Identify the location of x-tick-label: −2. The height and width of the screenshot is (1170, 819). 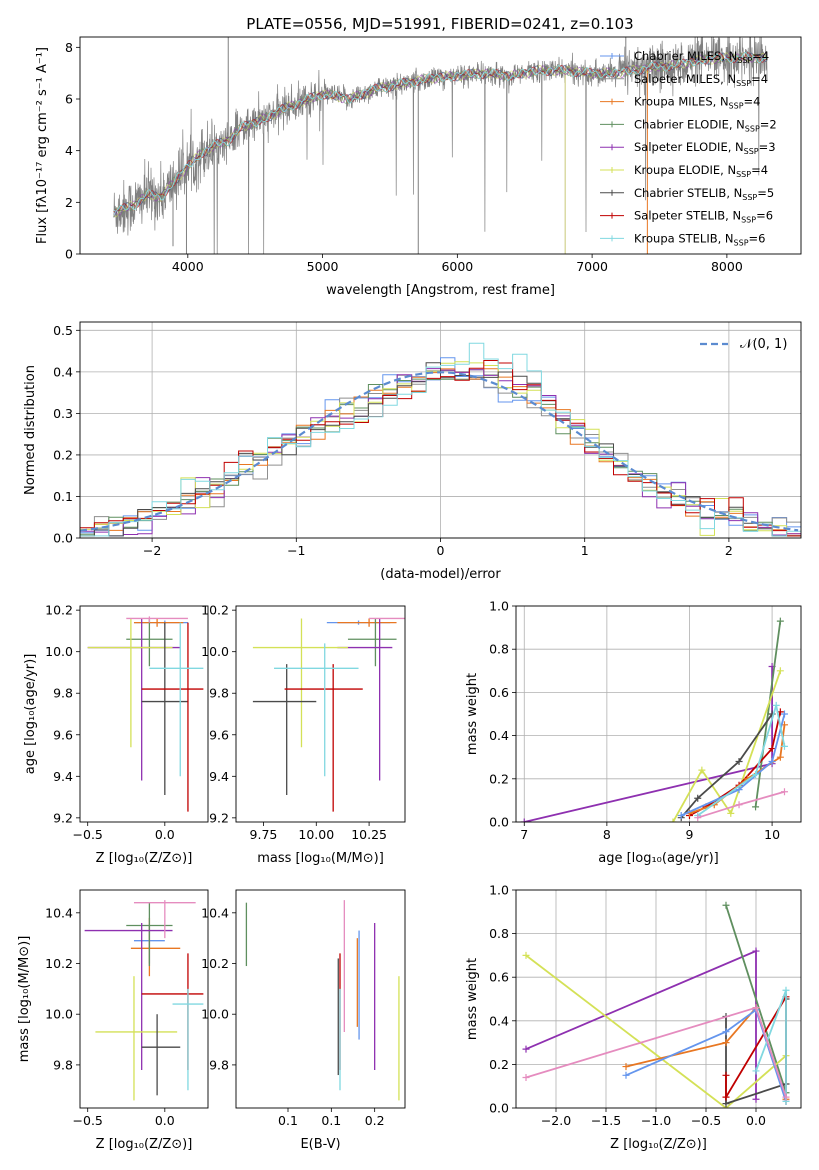
(152, 550).